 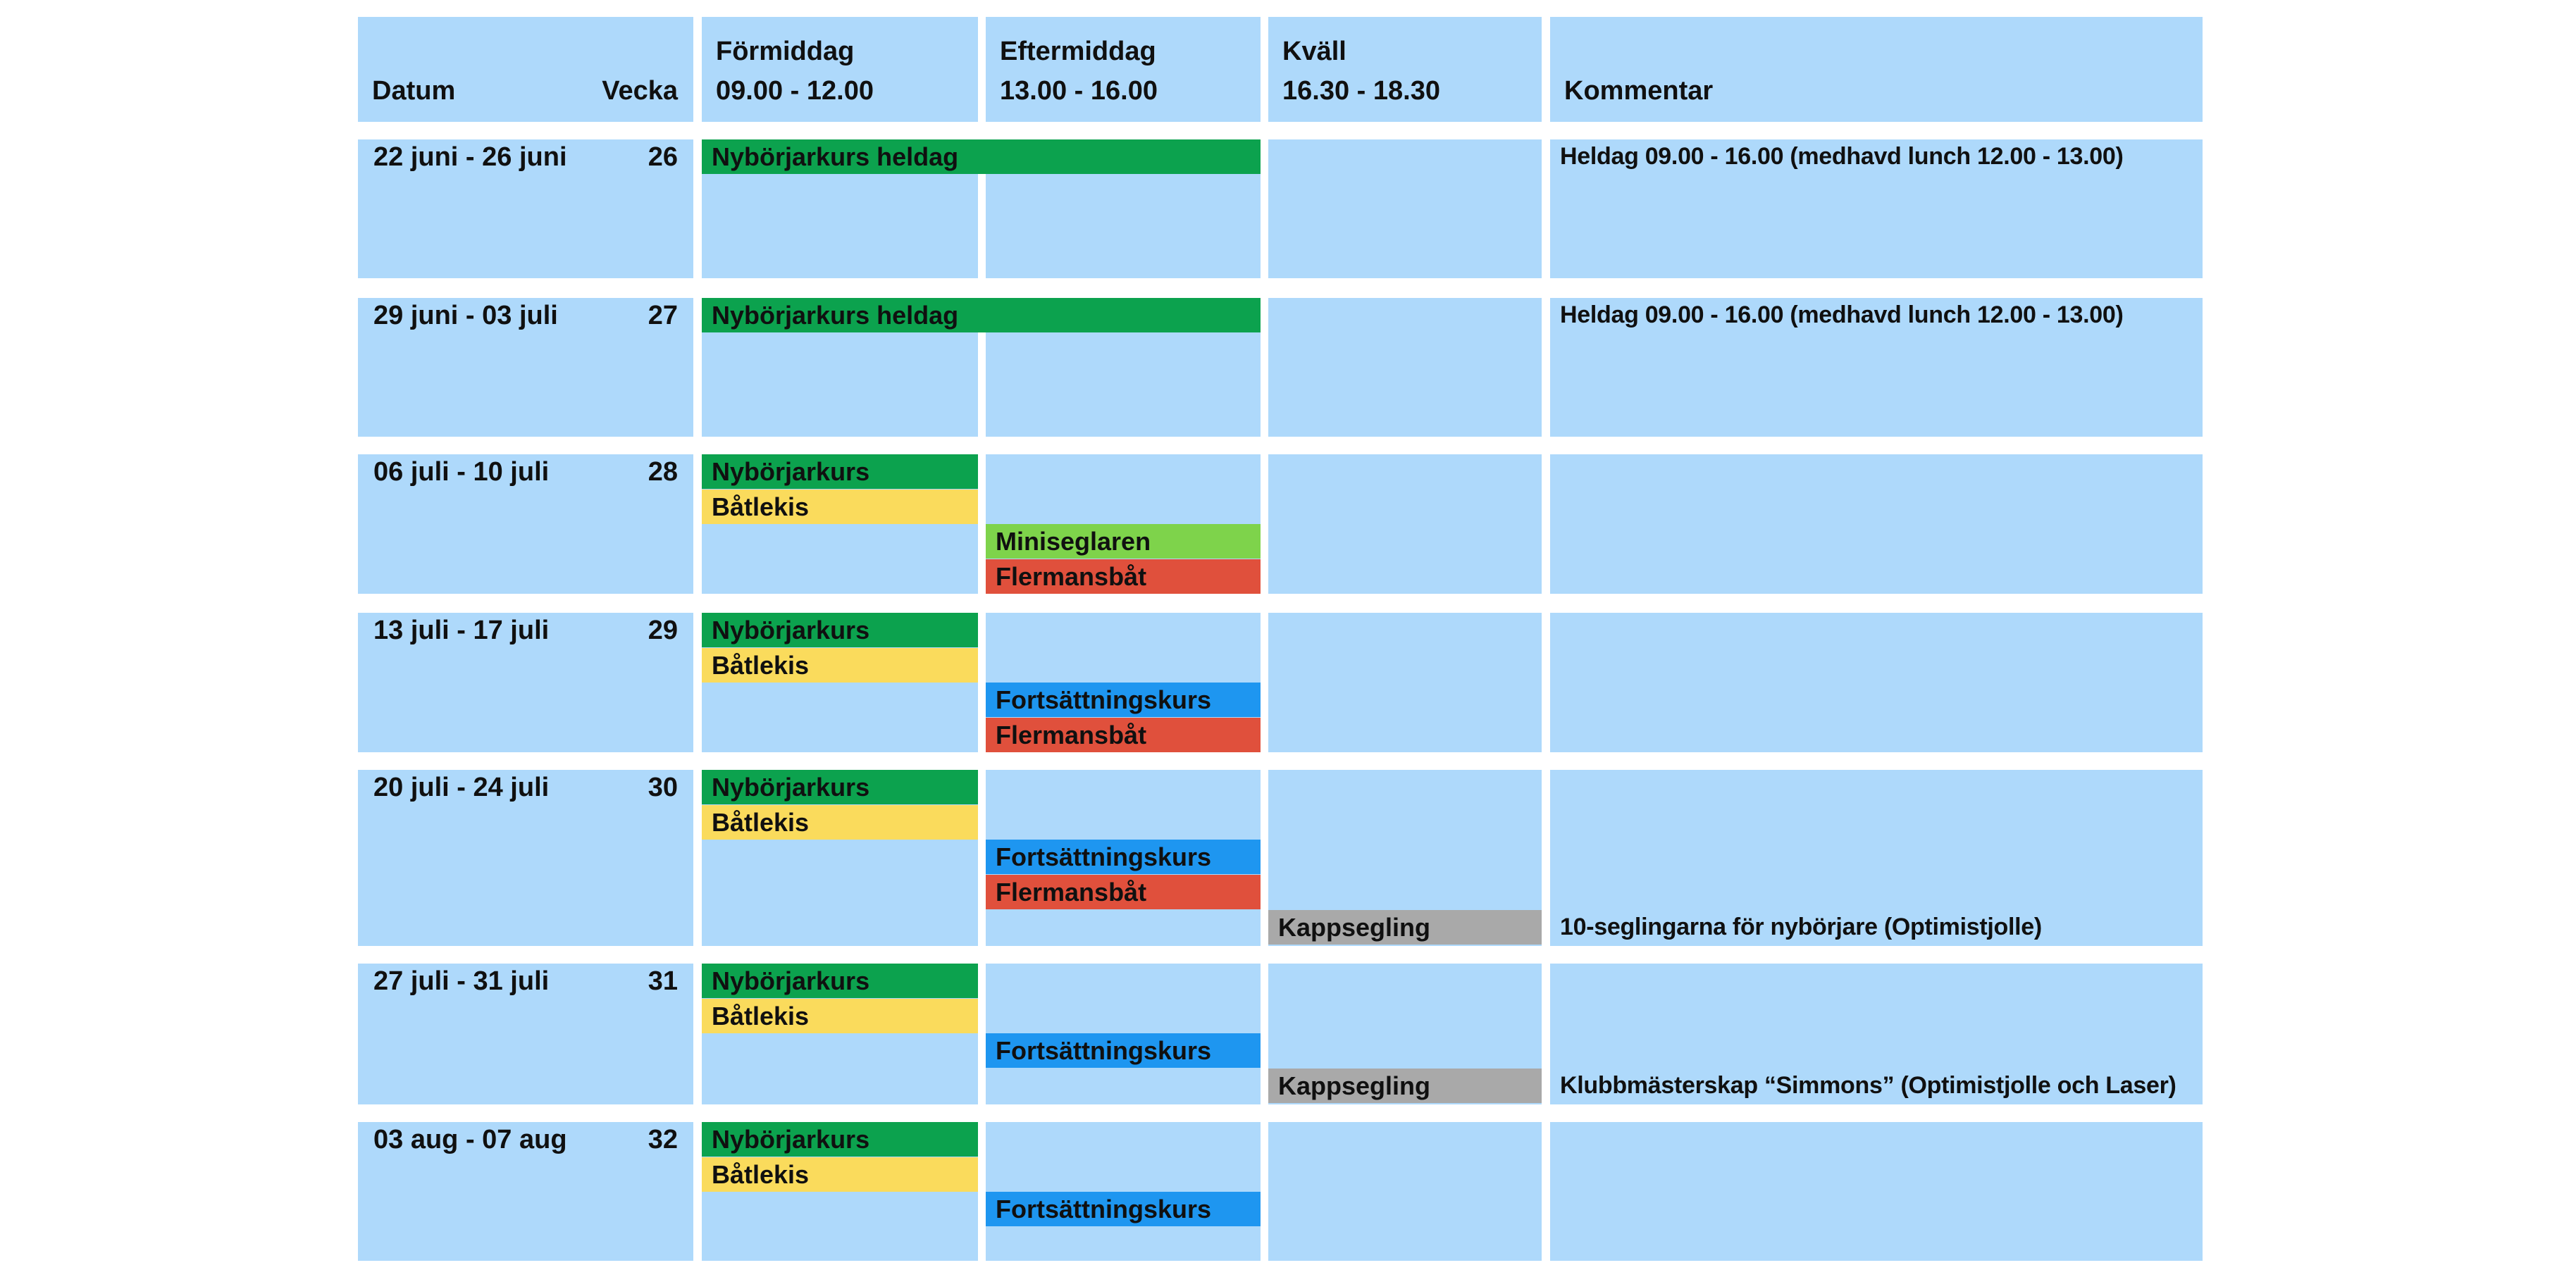 What do you see at coordinates (663, 787) in the screenshot?
I see `week-number: 30` at bounding box center [663, 787].